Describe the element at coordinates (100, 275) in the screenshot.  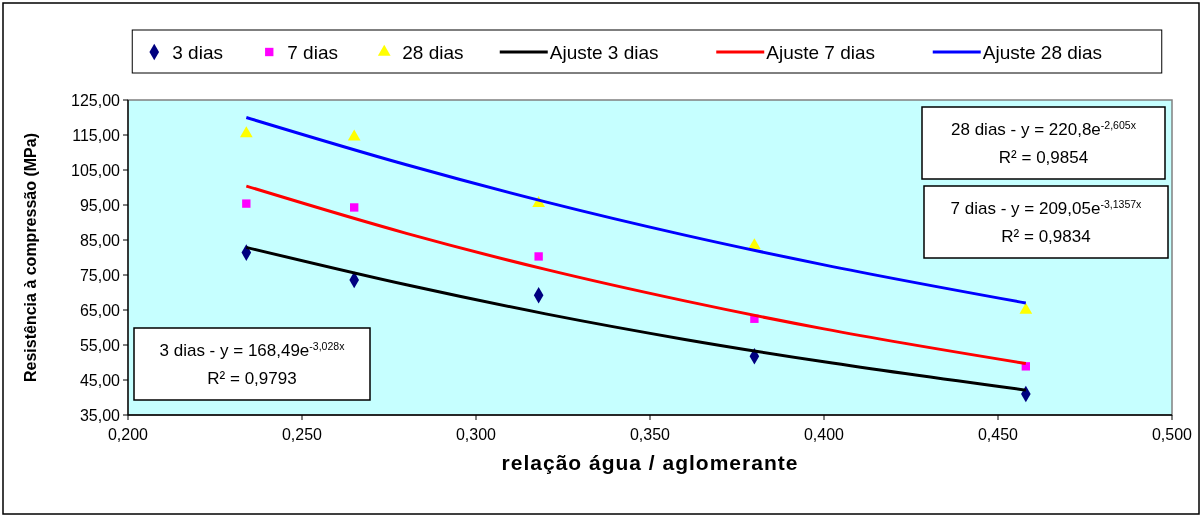
I see `y-tick-label: 75,00` at that location.